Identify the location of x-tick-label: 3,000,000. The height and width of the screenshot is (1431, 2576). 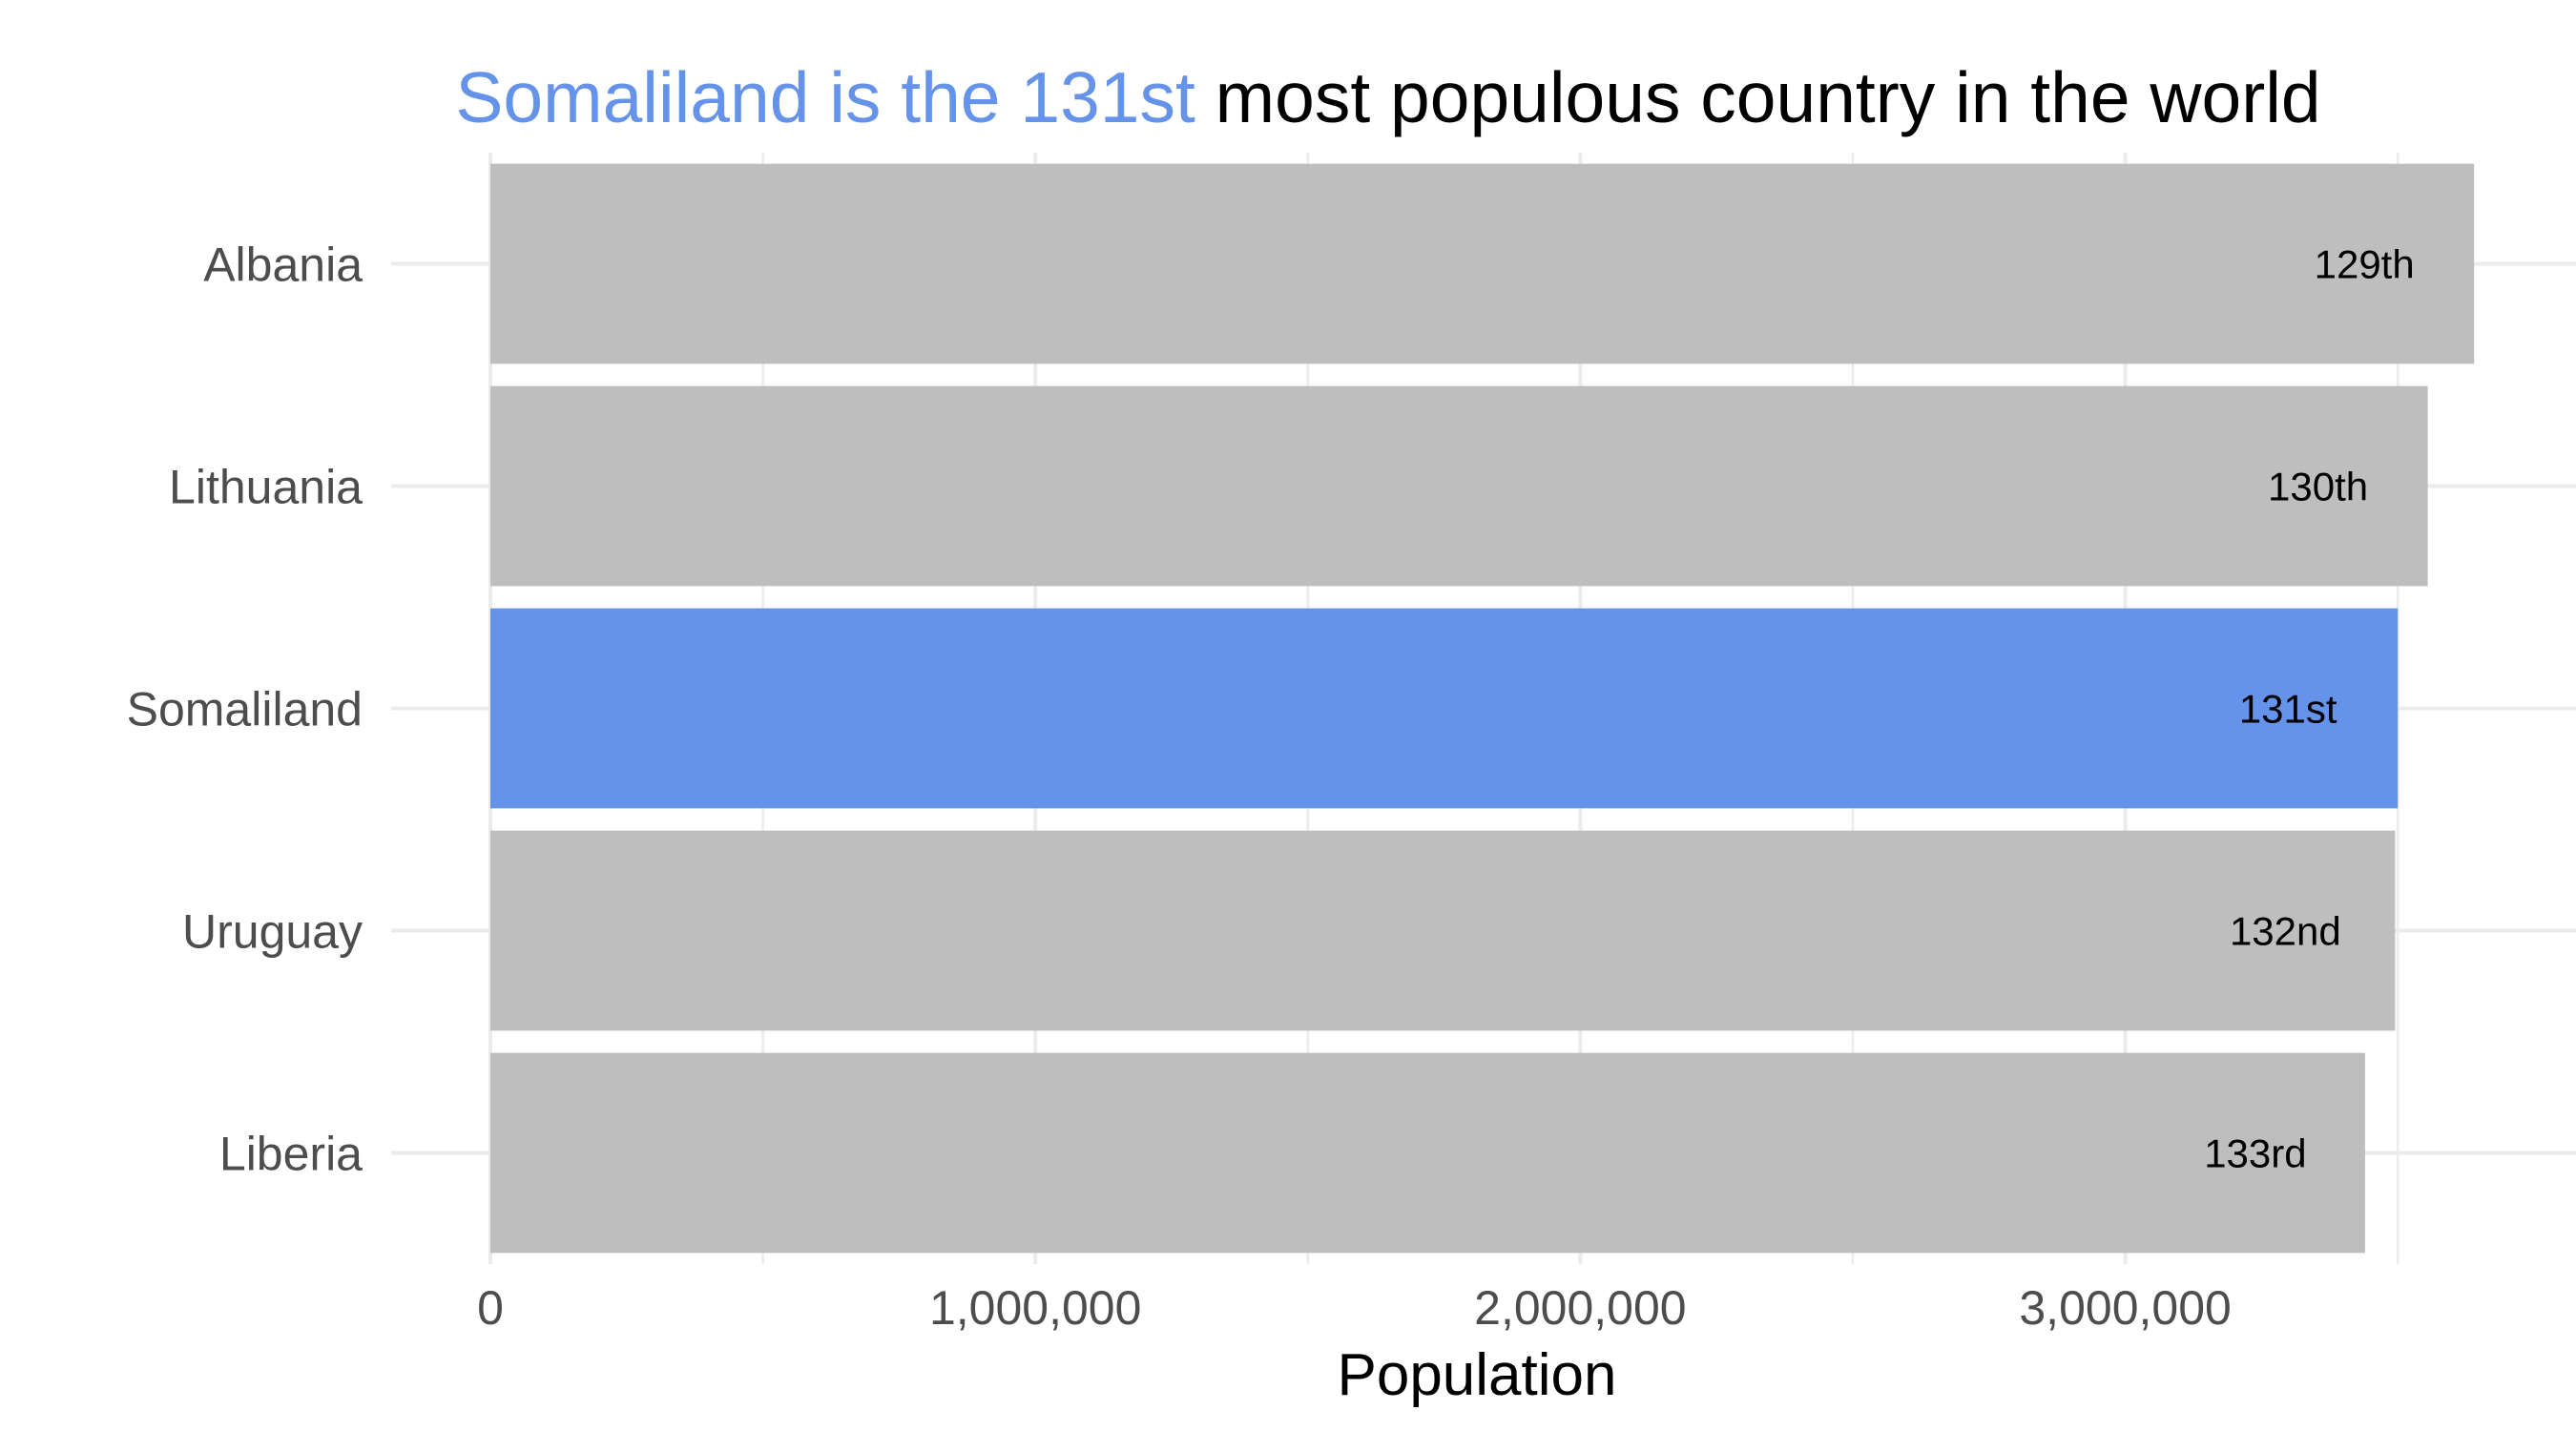
(2125, 1308).